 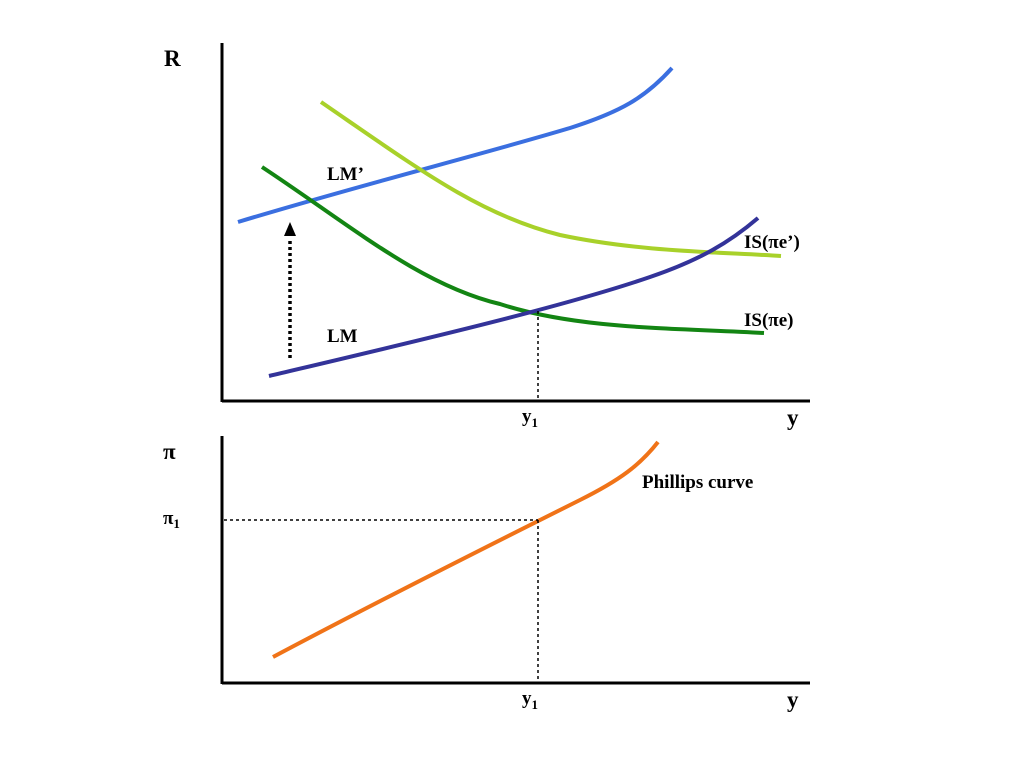 I want to click on is-pie-prime-label: IS(πe’), so click(x=772, y=242).